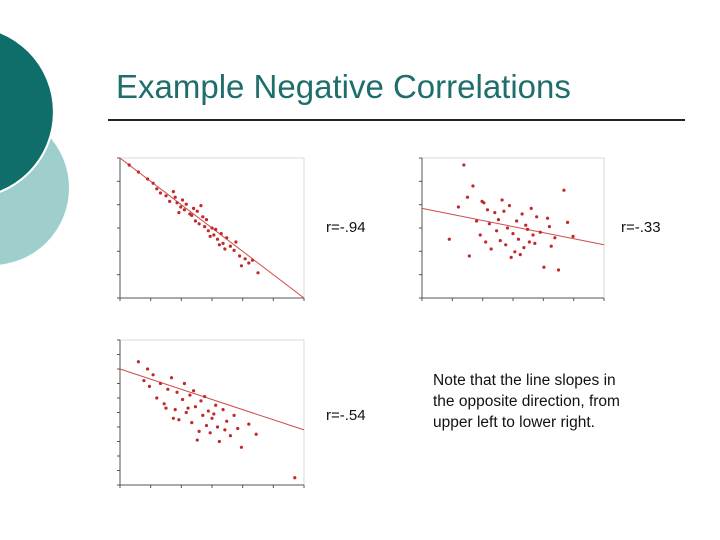 This screenshot has width=720, height=540. What do you see at coordinates (27, 112) in the screenshot?
I see `white-ring` at bounding box center [27, 112].